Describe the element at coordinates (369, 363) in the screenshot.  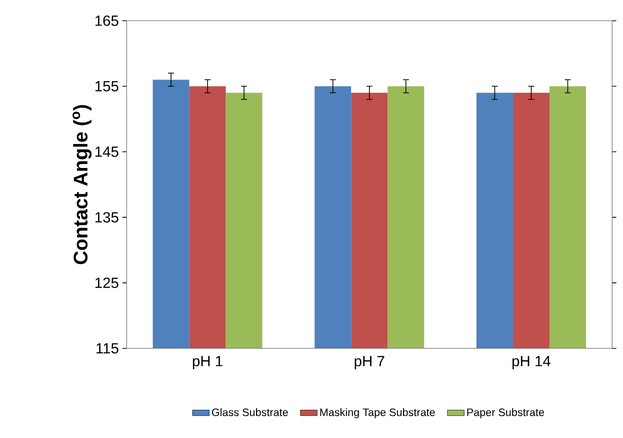
I see `x-tick-label: pH 7` at that location.